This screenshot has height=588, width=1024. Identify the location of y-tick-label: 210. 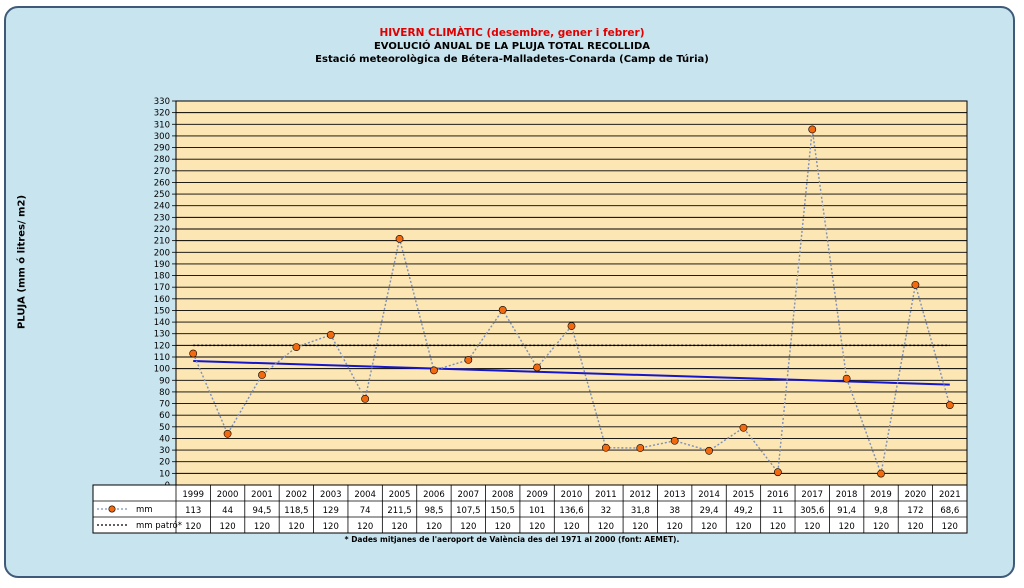
(162, 242).